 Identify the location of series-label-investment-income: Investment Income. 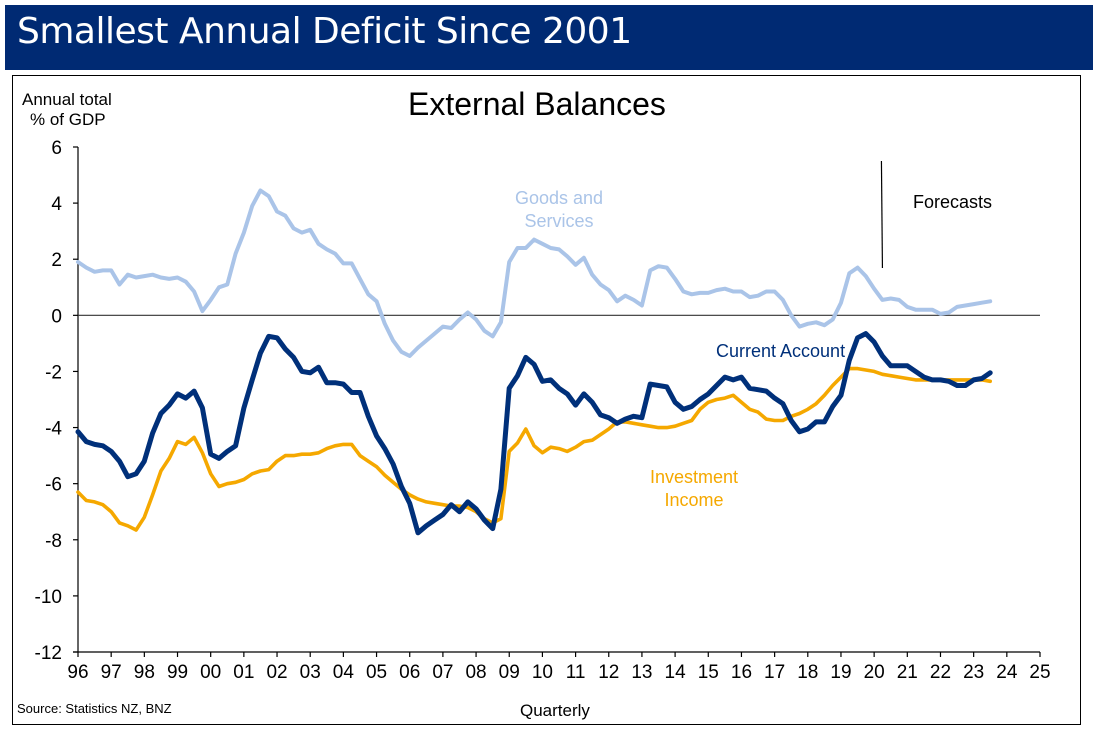
(694, 488).